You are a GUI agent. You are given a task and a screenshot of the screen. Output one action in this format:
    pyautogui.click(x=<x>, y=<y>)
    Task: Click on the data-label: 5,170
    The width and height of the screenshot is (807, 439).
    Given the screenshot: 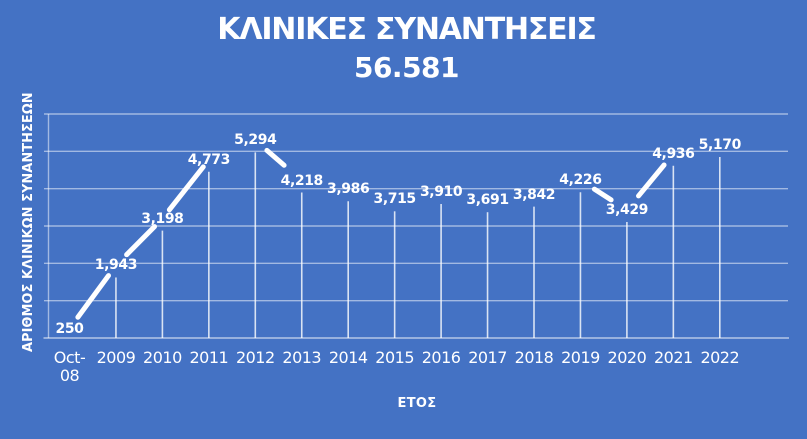 What is the action you would take?
    pyautogui.click(x=720, y=144)
    